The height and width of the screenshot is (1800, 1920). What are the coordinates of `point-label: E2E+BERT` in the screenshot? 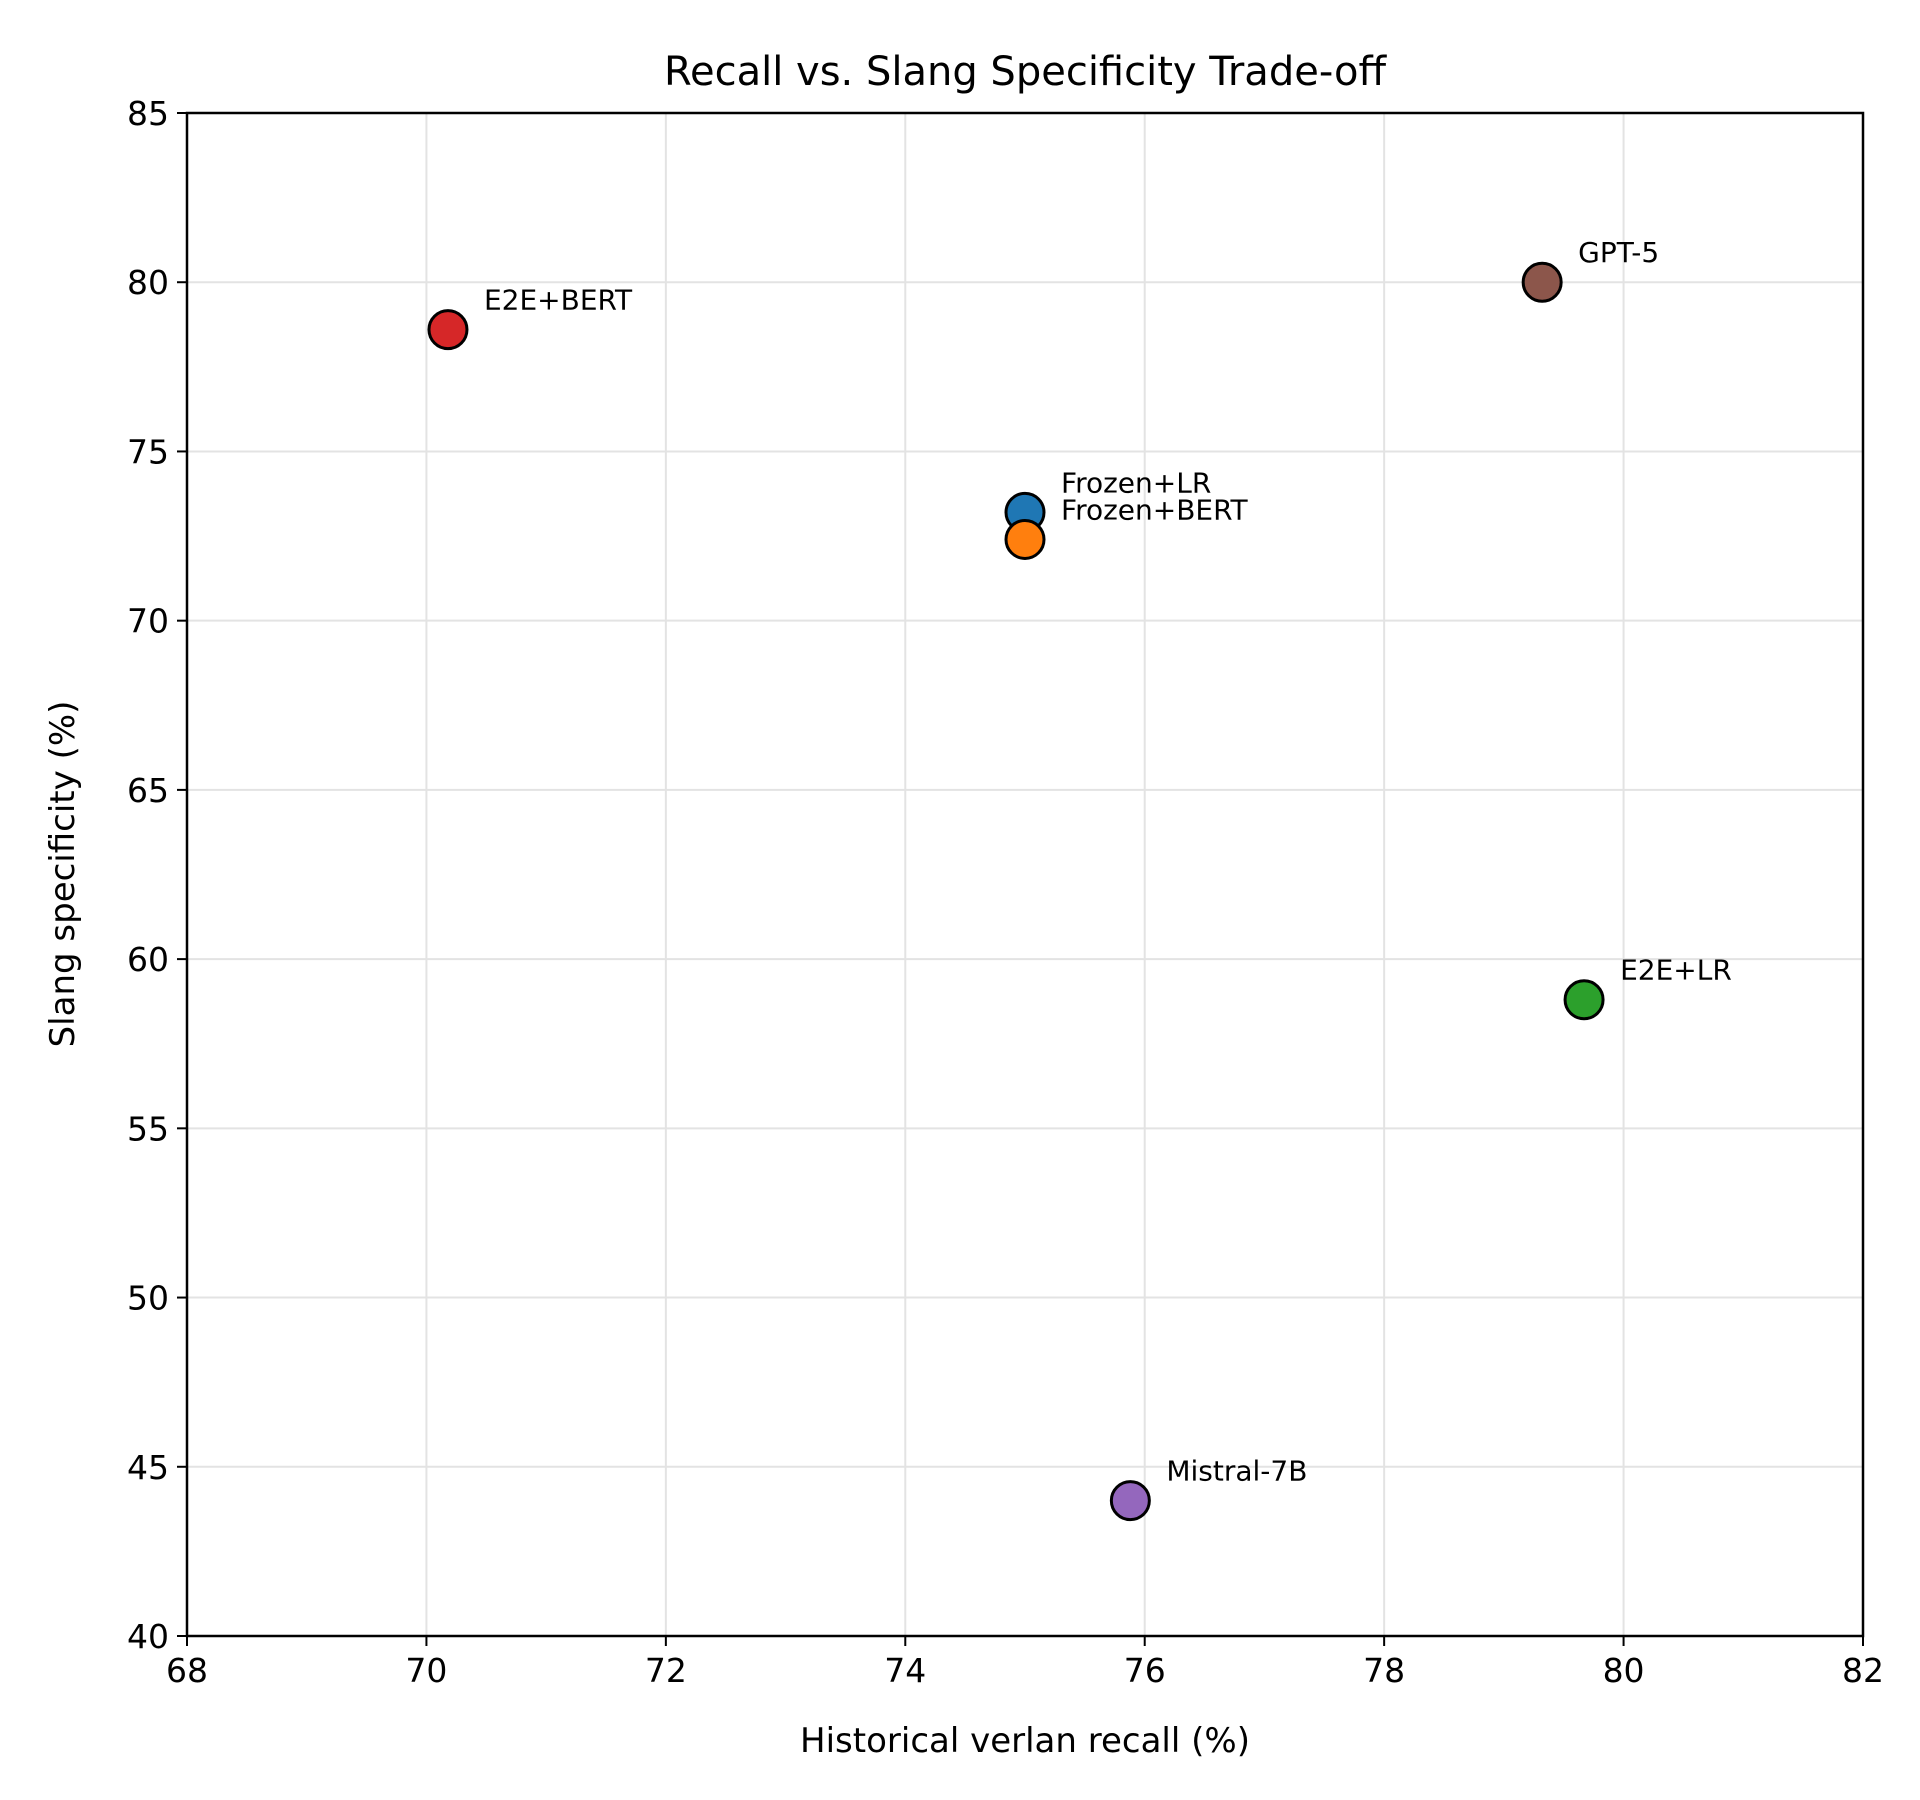 It's located at (558, 300).